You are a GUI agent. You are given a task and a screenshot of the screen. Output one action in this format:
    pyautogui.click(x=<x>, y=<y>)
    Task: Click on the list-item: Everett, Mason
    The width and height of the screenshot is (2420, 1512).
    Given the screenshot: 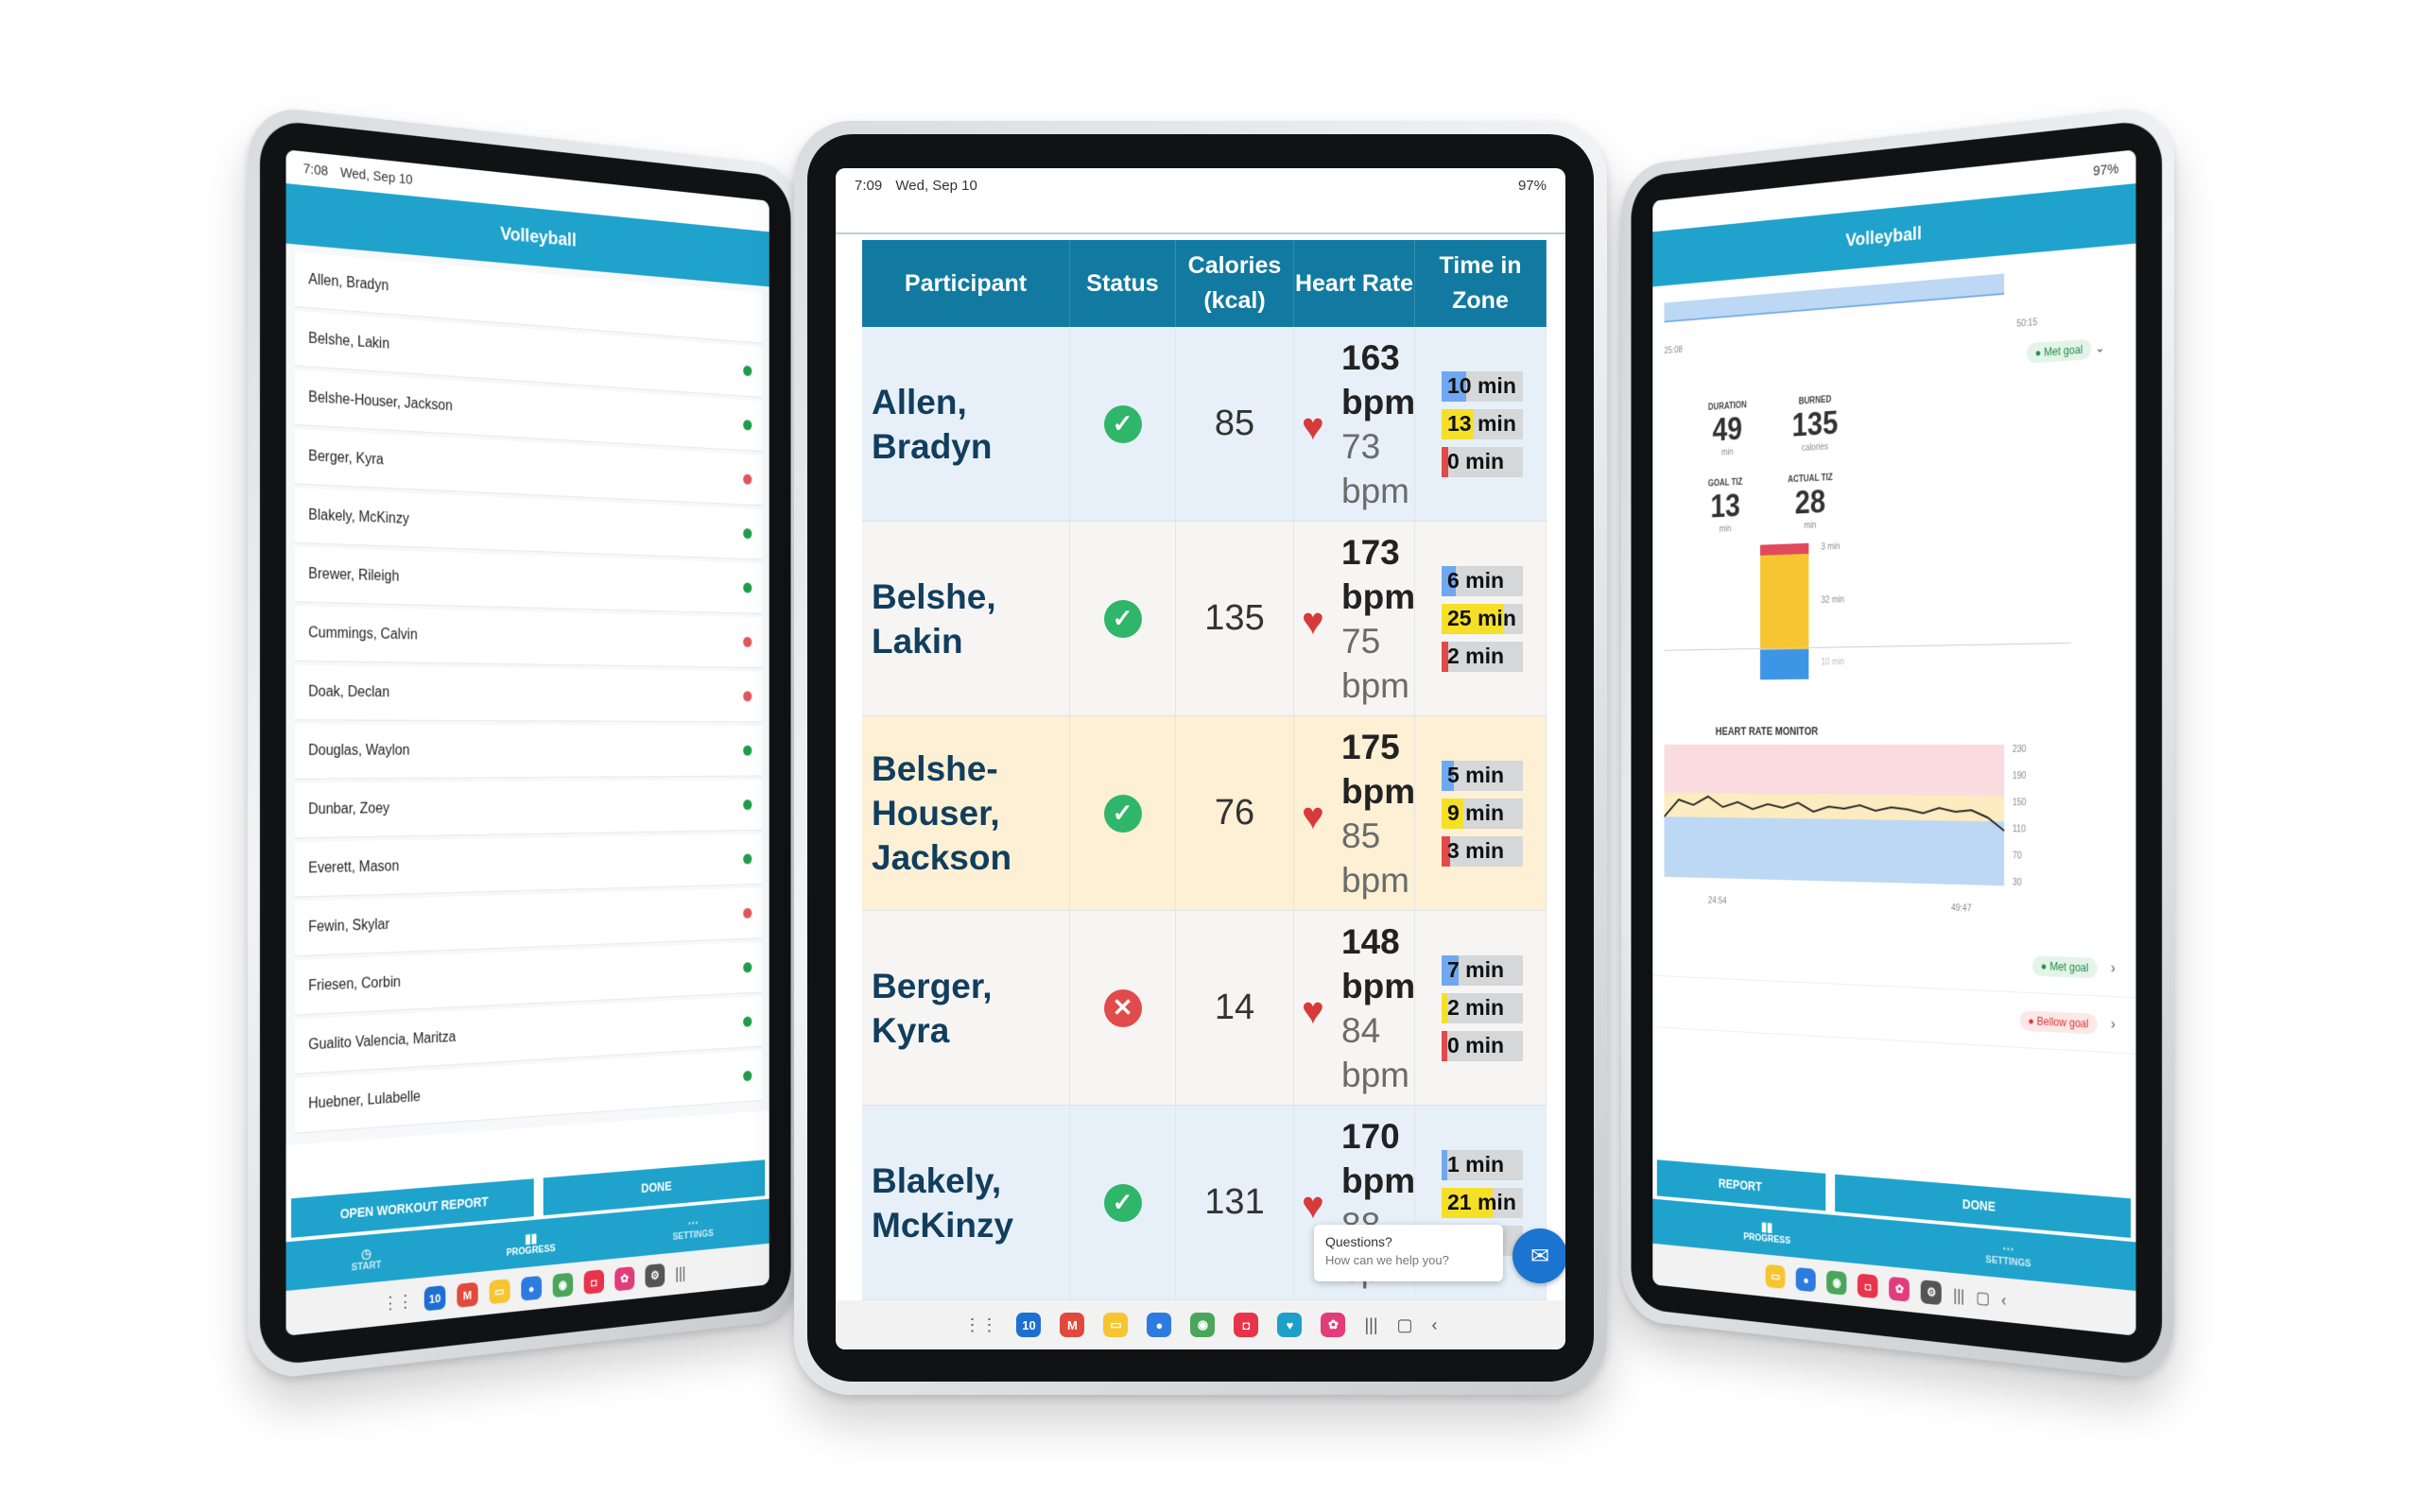 What is the action you would take?
    pyautogui.click(x=528, y=864)
    